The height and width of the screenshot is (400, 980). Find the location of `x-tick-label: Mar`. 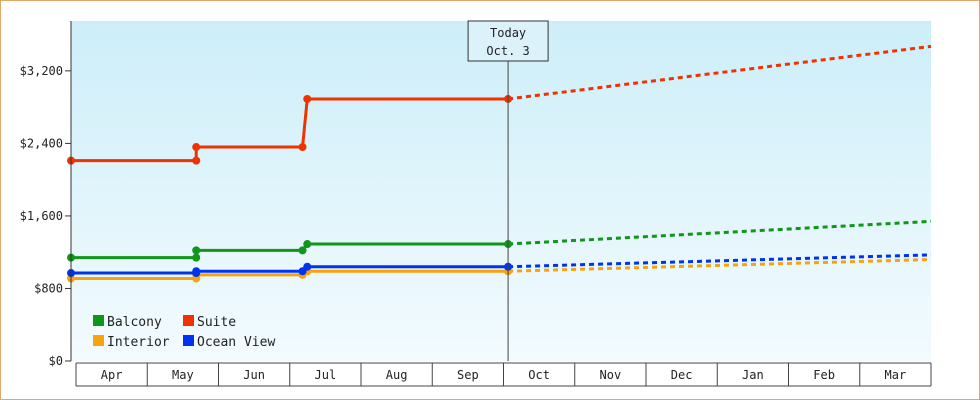

x-tick-label: Mar is located at coordinates (896, 375).